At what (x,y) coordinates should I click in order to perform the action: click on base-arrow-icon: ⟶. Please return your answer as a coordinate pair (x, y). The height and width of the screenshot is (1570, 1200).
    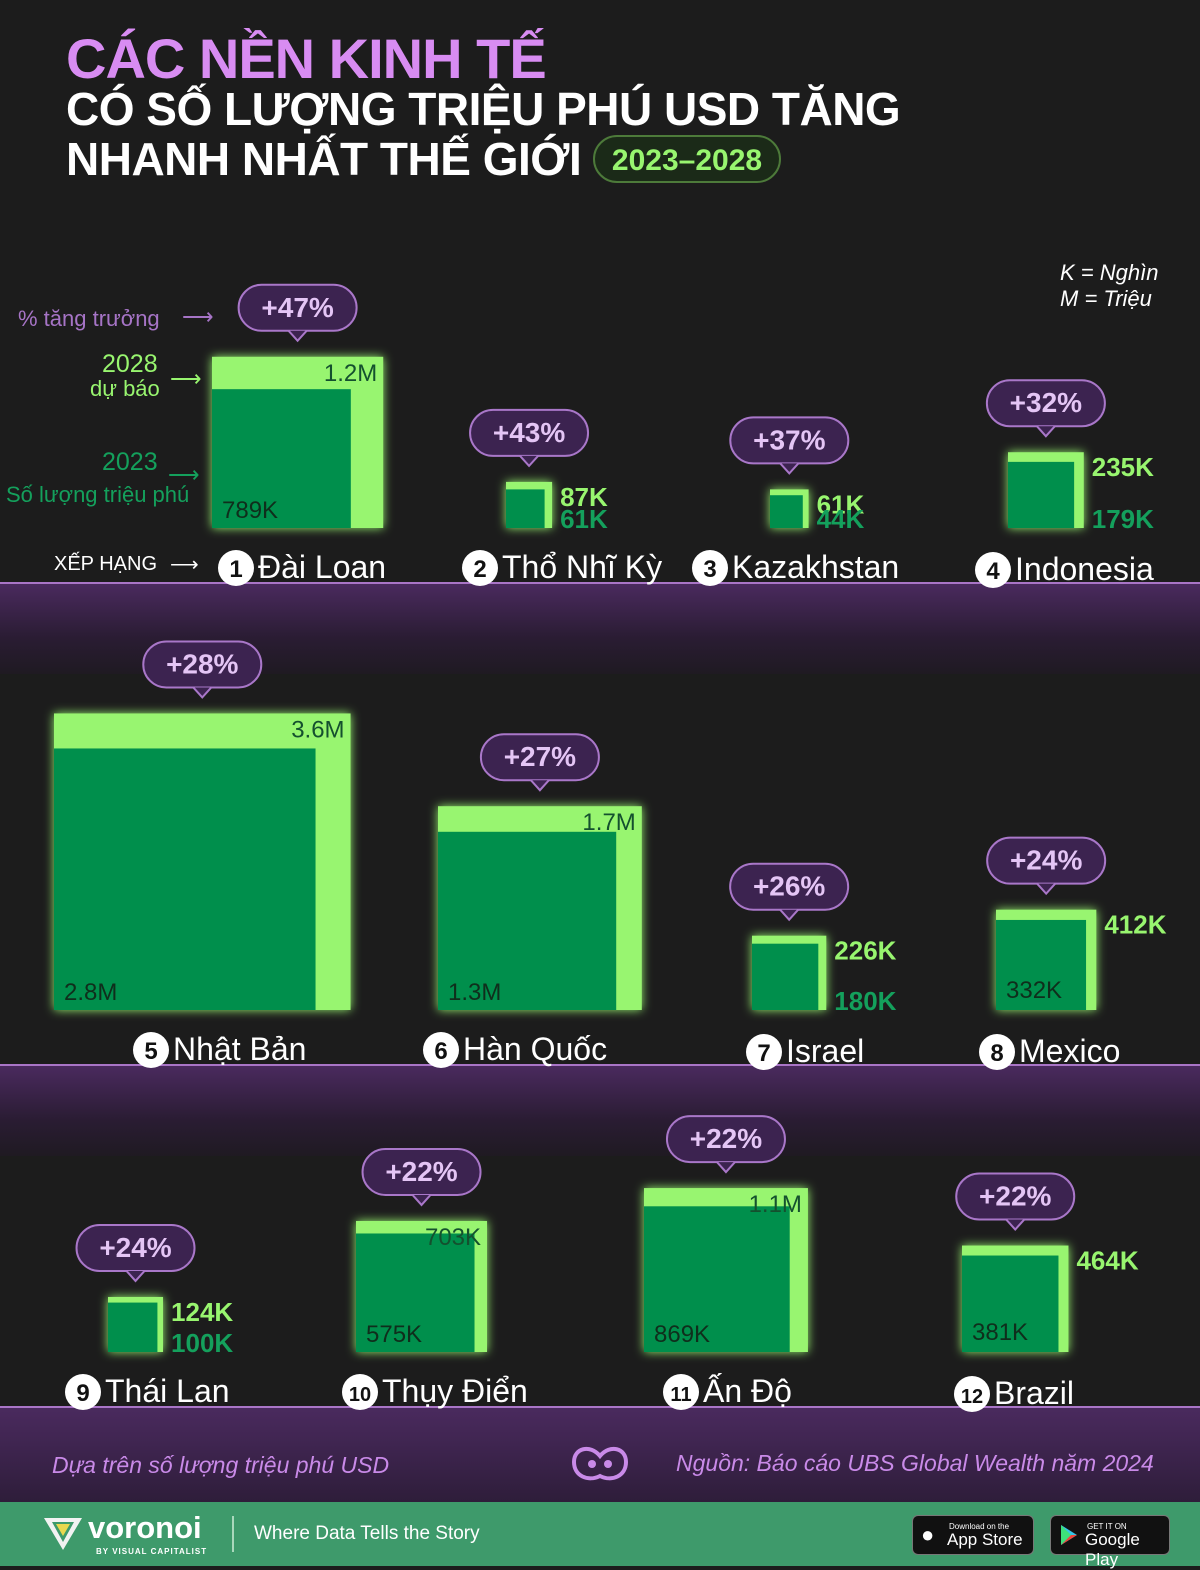
    Looking at the image, I should click on (184, 474).